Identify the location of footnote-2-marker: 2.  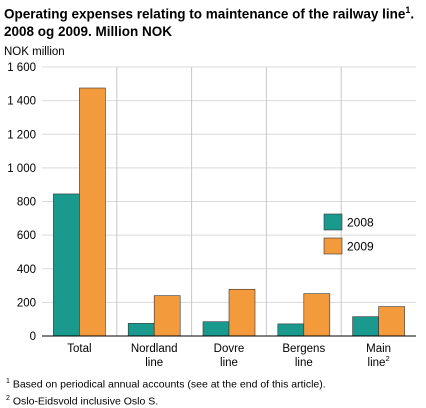
(8, 398).